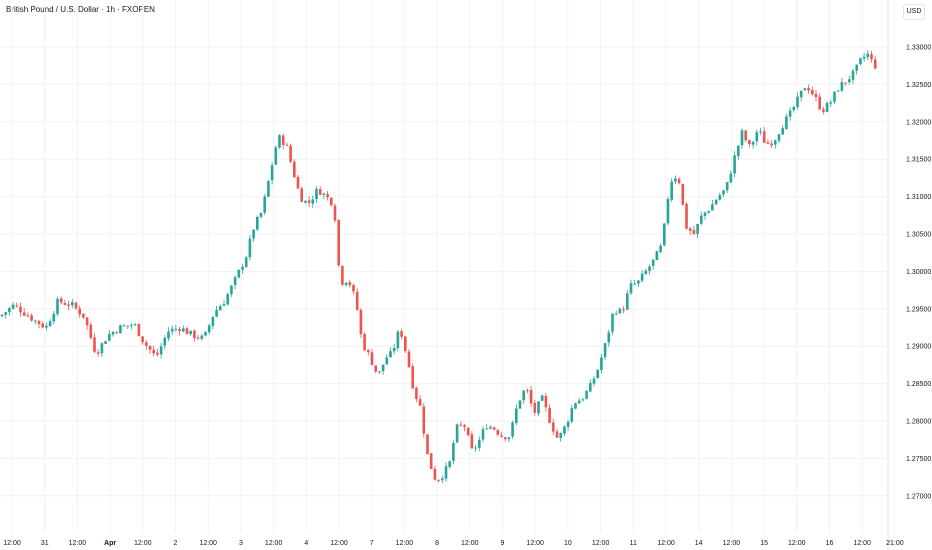  What do you see at coordinates (306, 543) in the screenshot?
I see `x-tick-label: 4` at bounding box center [306, 543].